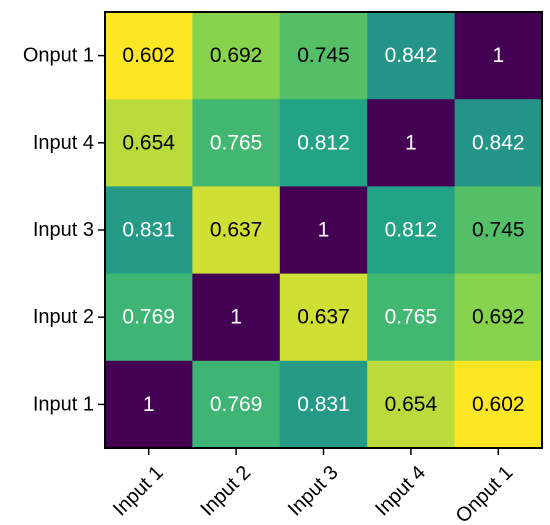  Describe the element at coordinates (225, 491) in the screenshot. I see `x-tick-label: Input 2` at that location.